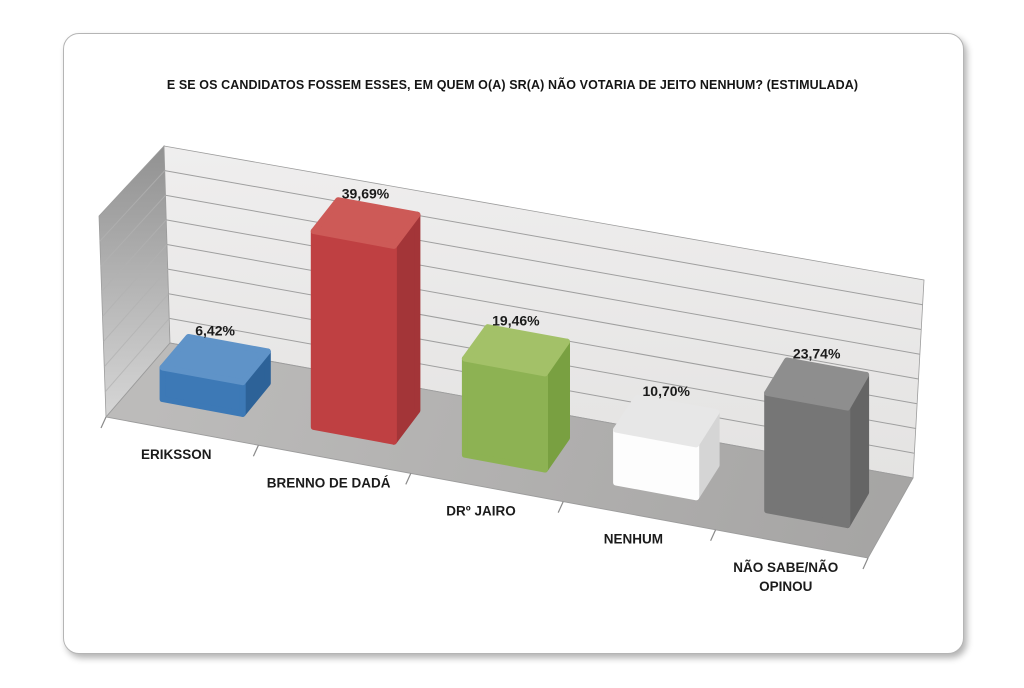 This screenshot has height=688, width=1024. What do you see at coordinates (817, 354) in the screenshot?
I see `value-label: 23,74%` at bounding box center [817, 354].